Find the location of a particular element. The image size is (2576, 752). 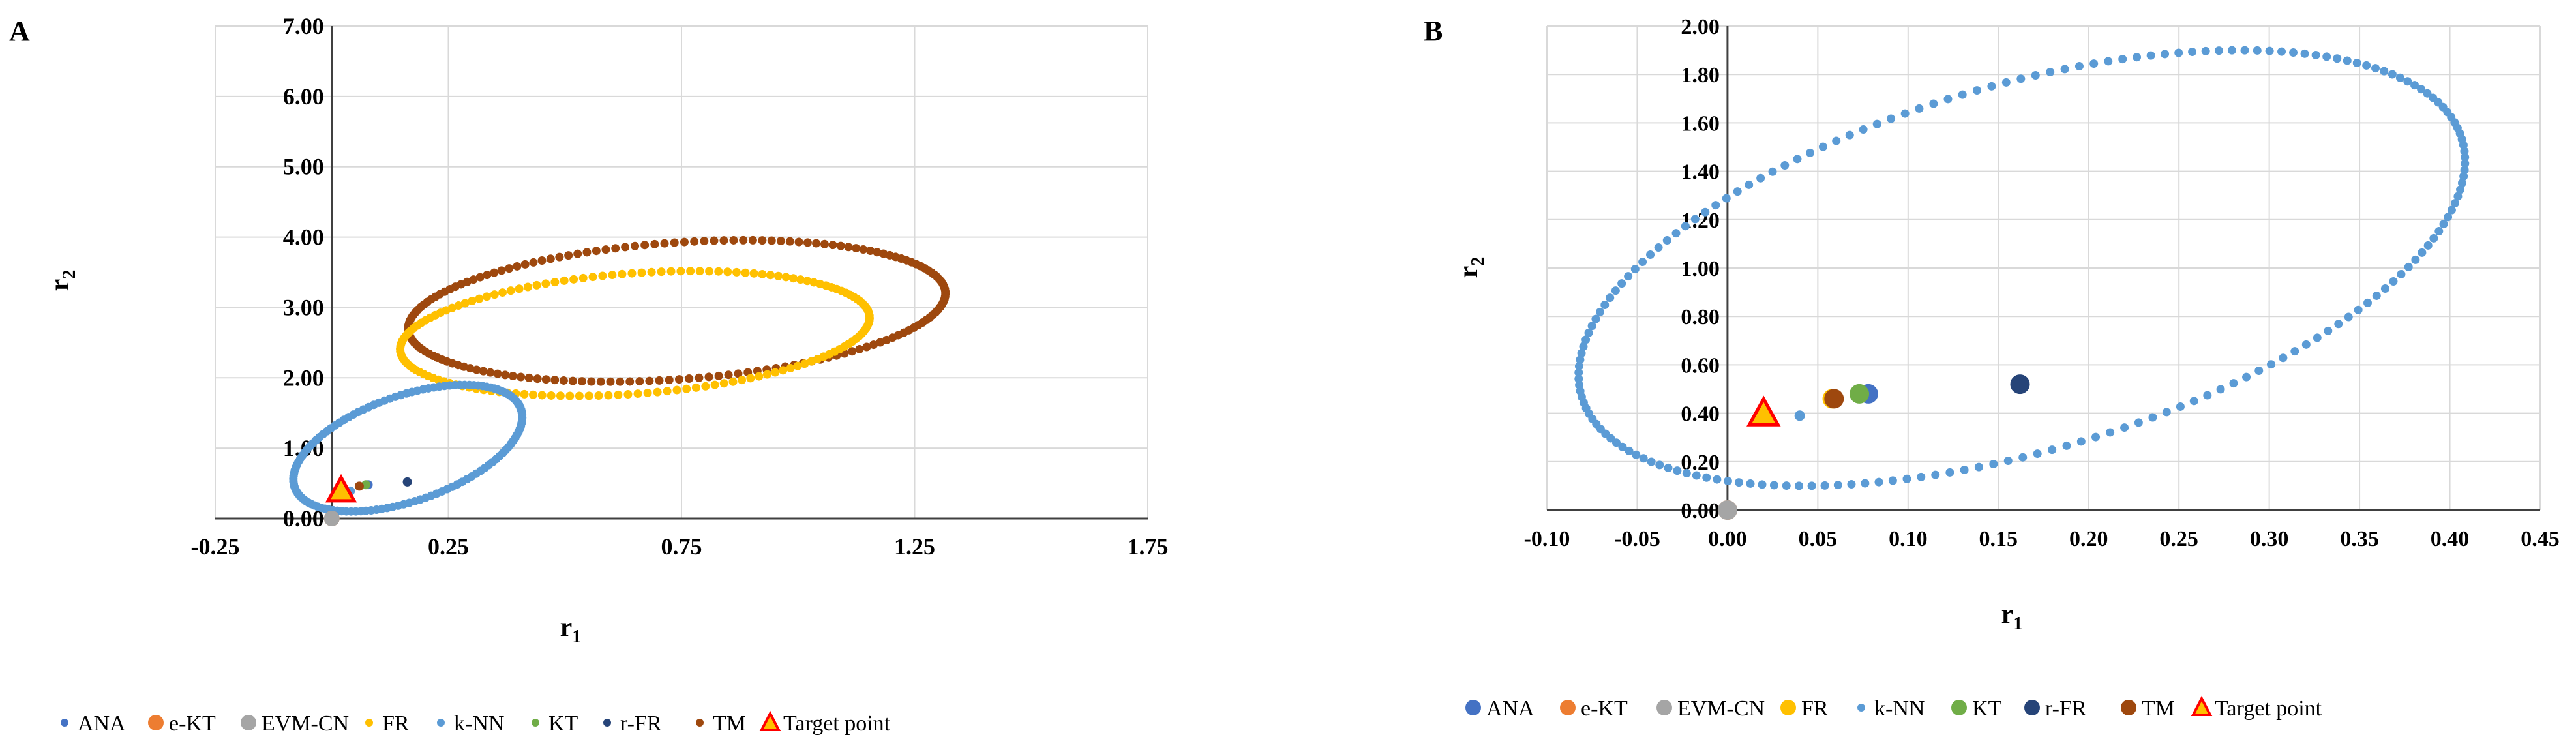

legend-item-r-fr: r-FR is located at coordinates (2055, 709).